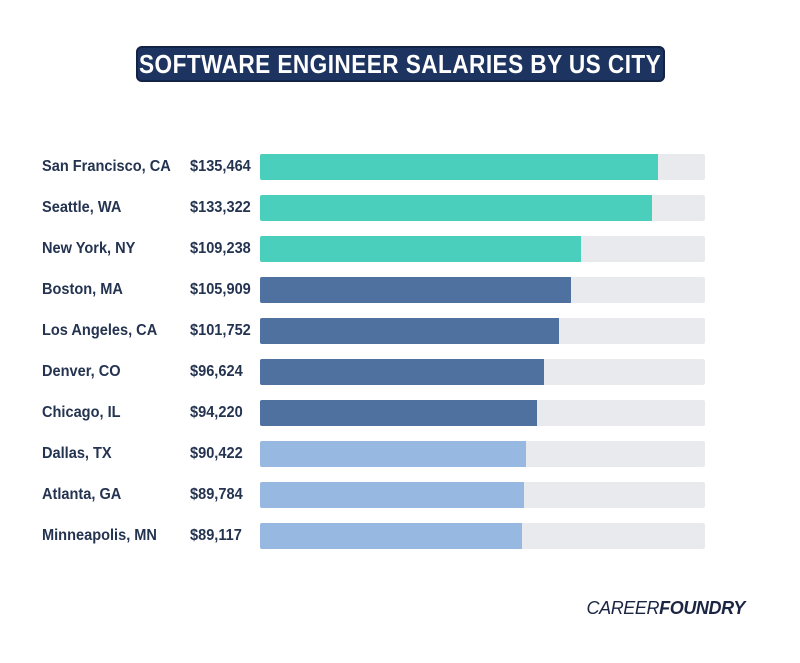 Image resolution: width=800 pixels, height=663 pixels. I want to click on city-label: Denver, CO, so click(81, 371).